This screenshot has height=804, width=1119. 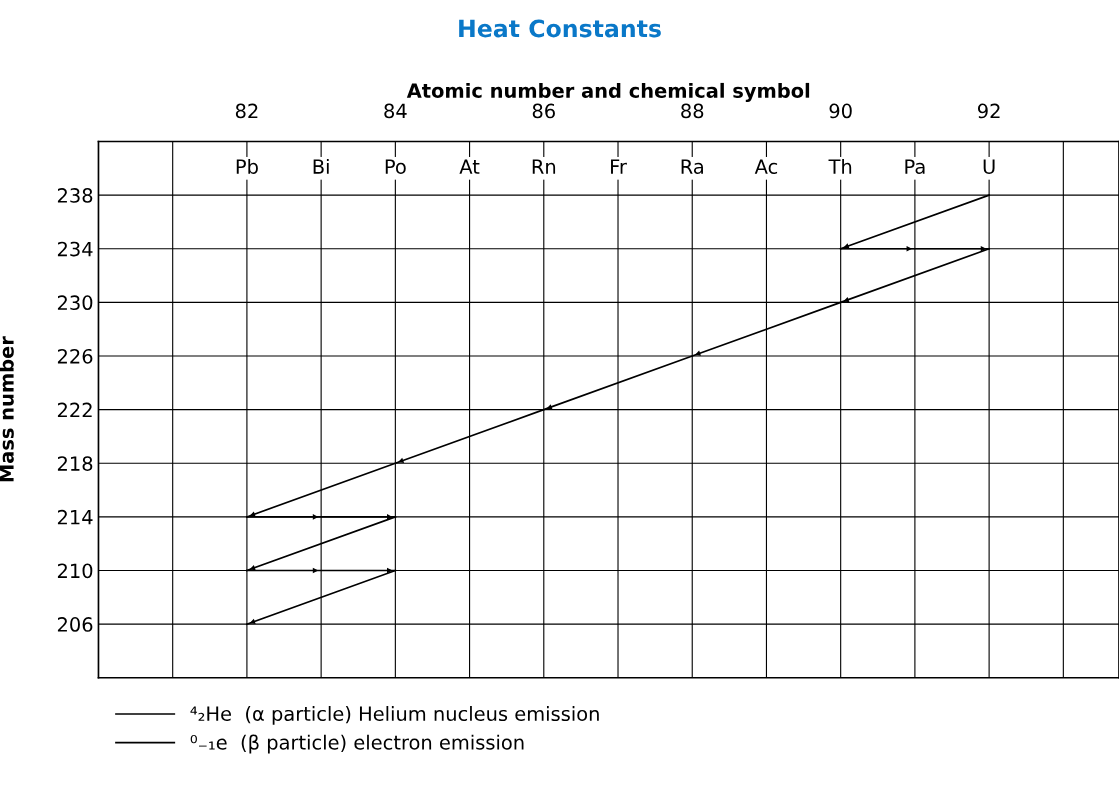 What do you see at coordinates (989, 166) in the screenshot?
I see `annotation: U` at bounding box center [989, 166].